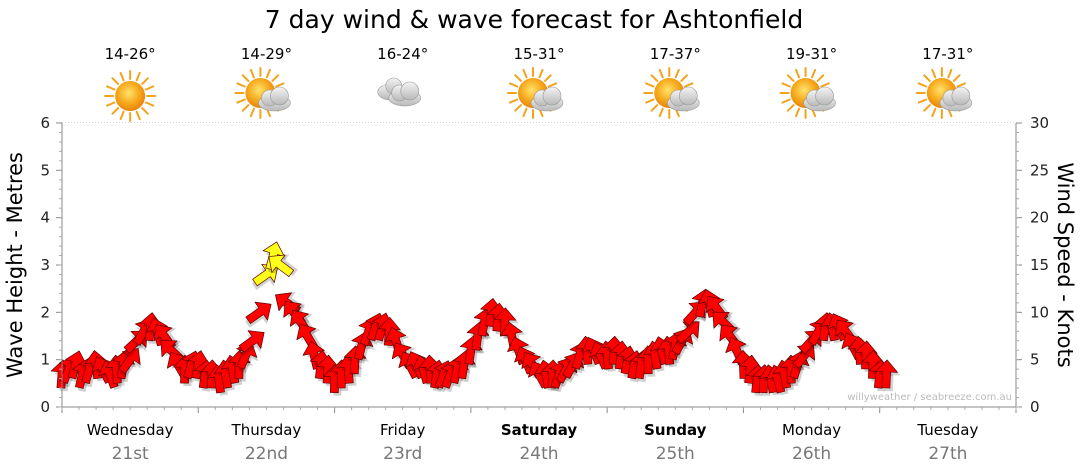  I want to click on y-right-tick-label: 20, so click(1039, 218).